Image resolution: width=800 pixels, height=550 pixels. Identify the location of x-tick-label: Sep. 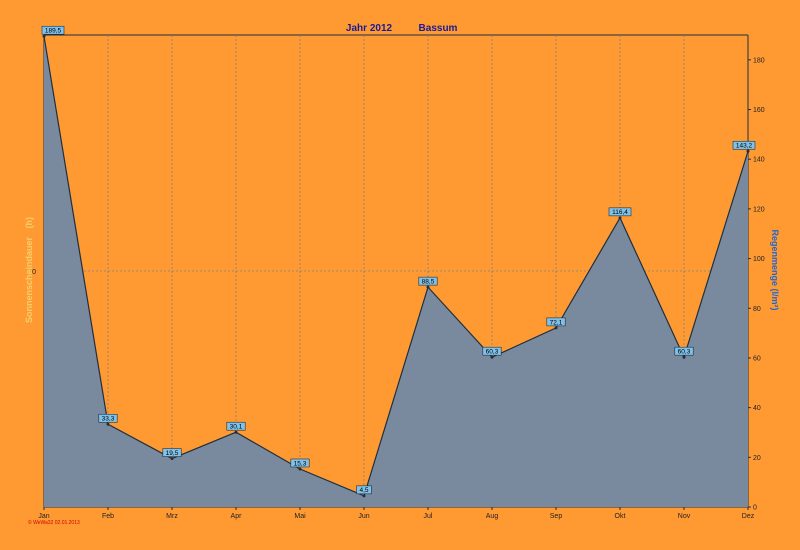
(556, 516).